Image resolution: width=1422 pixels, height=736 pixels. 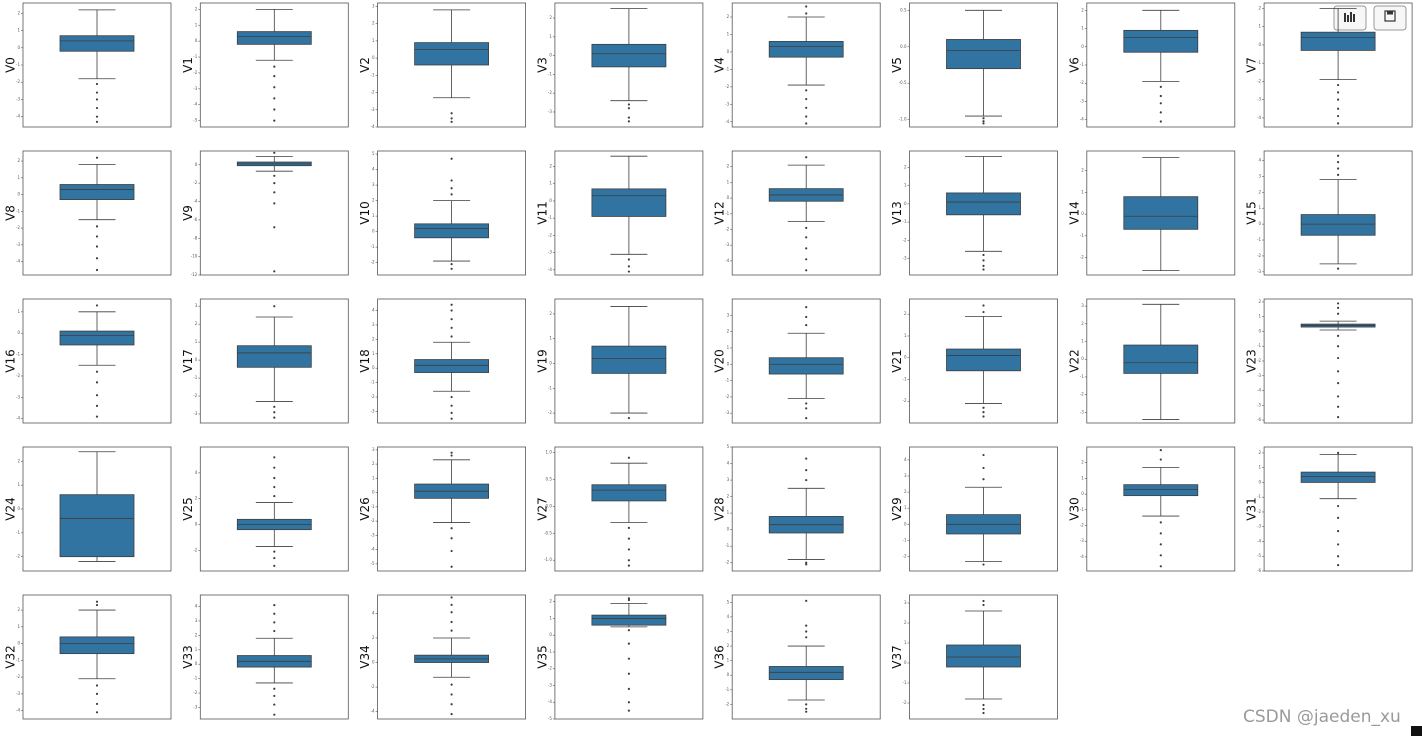 What do you see at coordinates (1074, 360) in the screenshot?
I see `y-axis-label: V22` at bounding box center [1074, 360].